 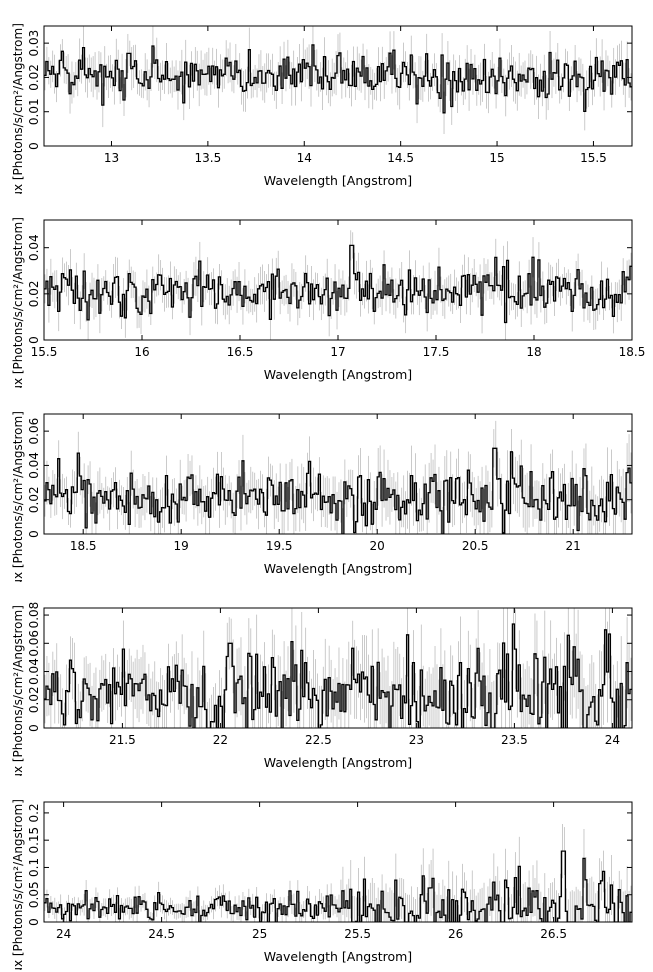 I want to click on x-tick-label: 22, so click(x=220, y=740).